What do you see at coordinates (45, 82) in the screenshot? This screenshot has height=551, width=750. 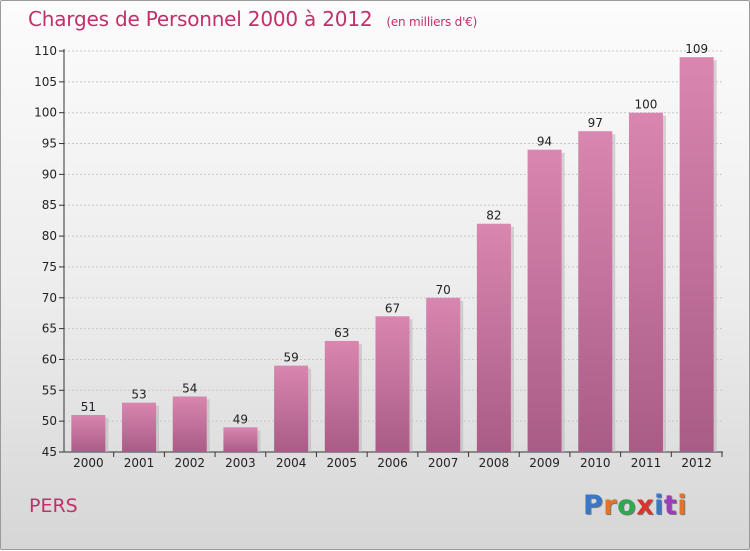 I see `y-tick-label: 105` at bounding box center [45, 82].